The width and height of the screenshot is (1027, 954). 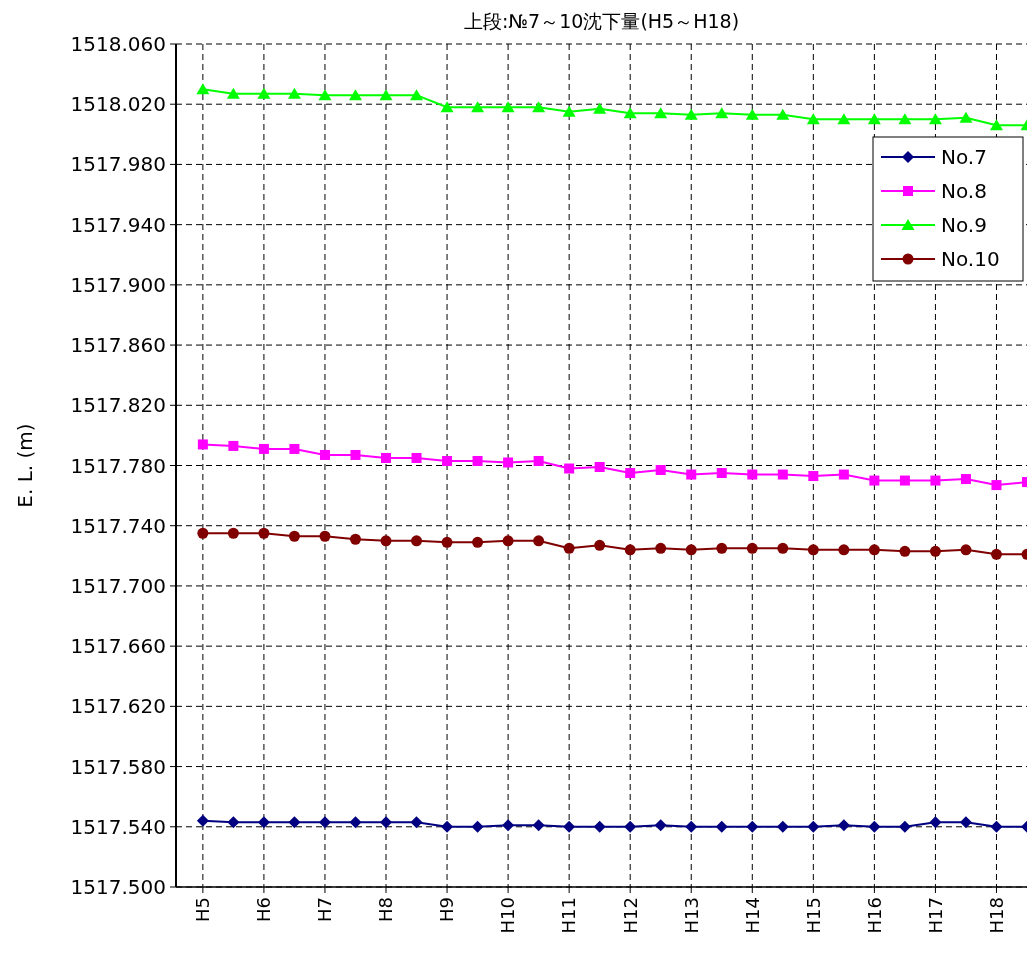 What do you see at coordinates (118, 104) in the screenshot?
I see `y-tick-label: 1518.020` at bounding box center [118, 104].